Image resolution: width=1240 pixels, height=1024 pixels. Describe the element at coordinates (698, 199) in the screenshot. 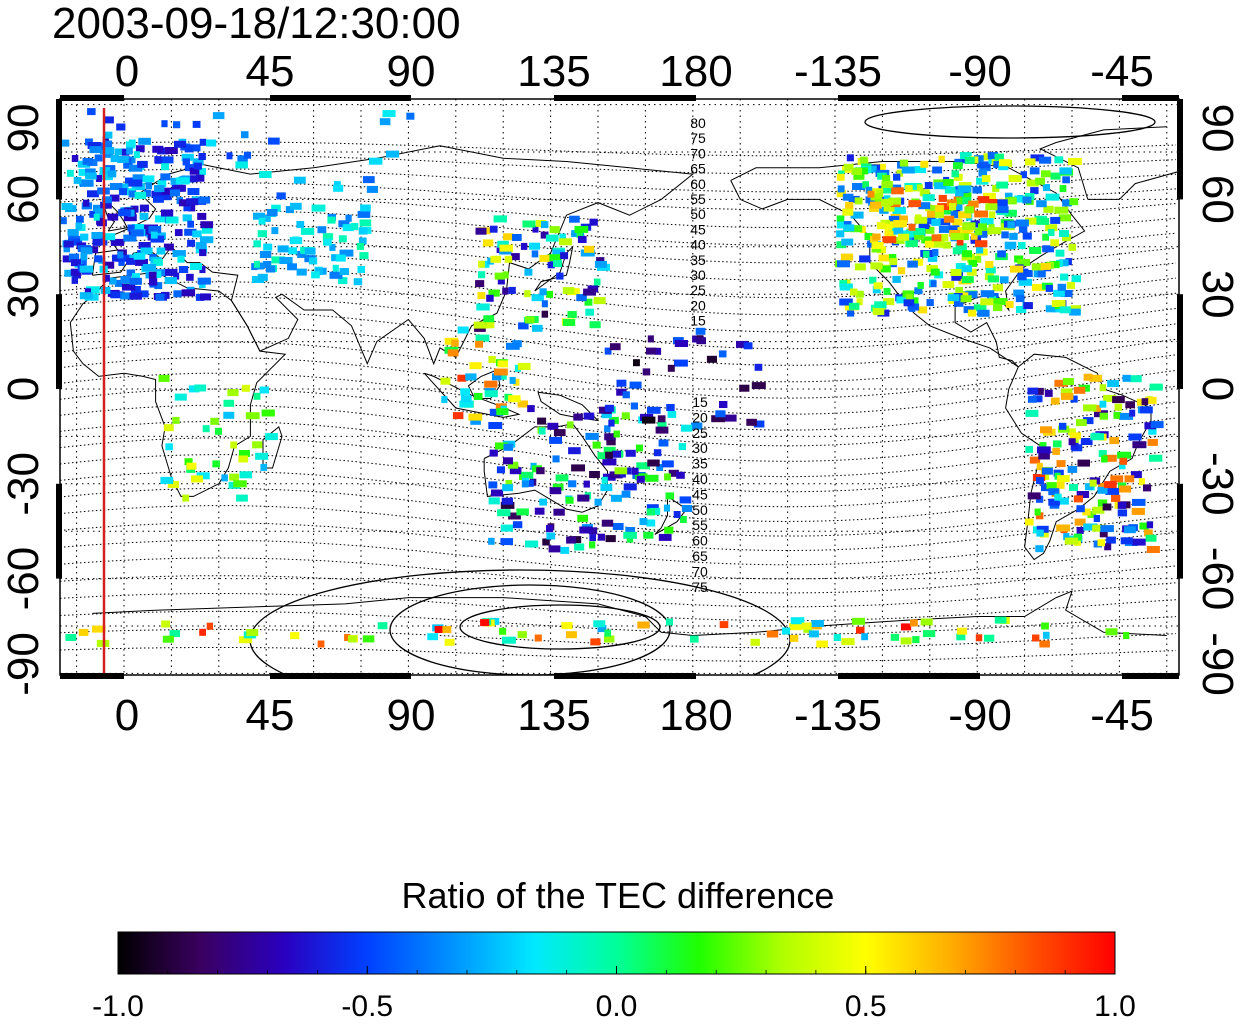

I see `contour-label-north: 55` at that location.